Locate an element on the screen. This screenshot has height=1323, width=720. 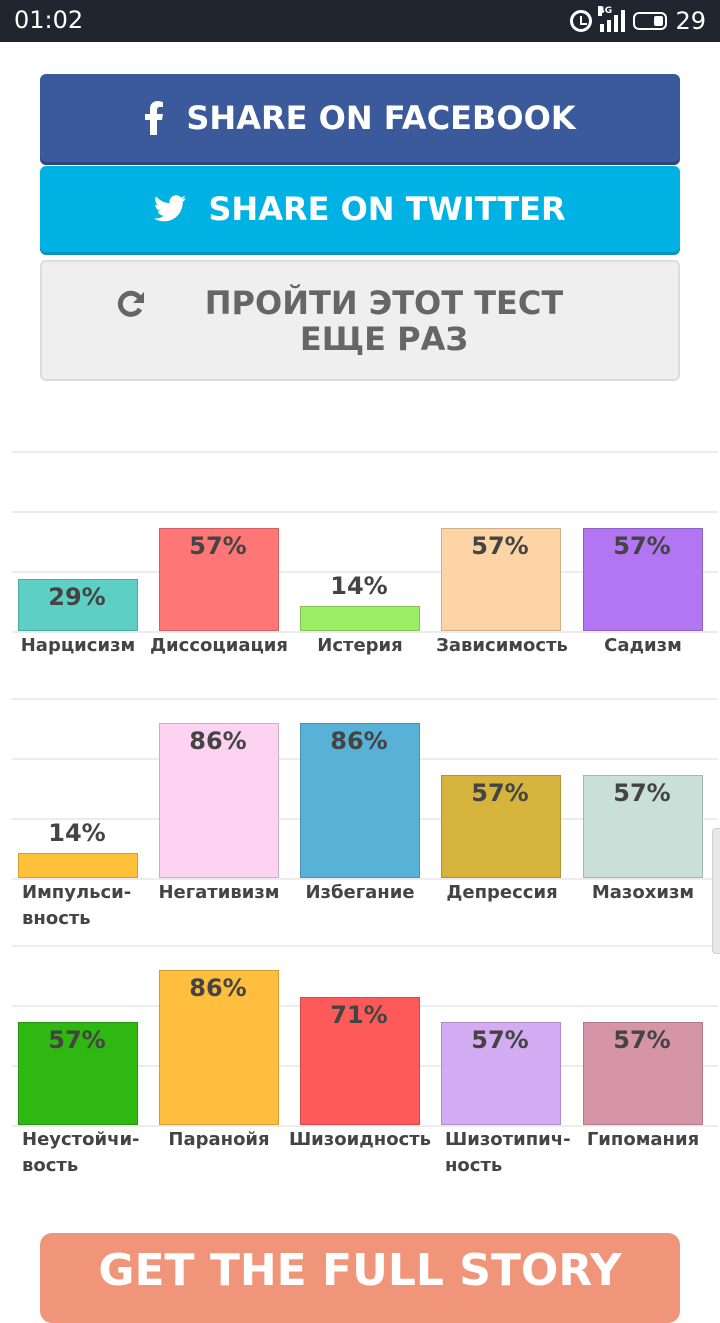
share-facebook-label: SHARE ON FACEBOOK is located at coordinates (381, 118).